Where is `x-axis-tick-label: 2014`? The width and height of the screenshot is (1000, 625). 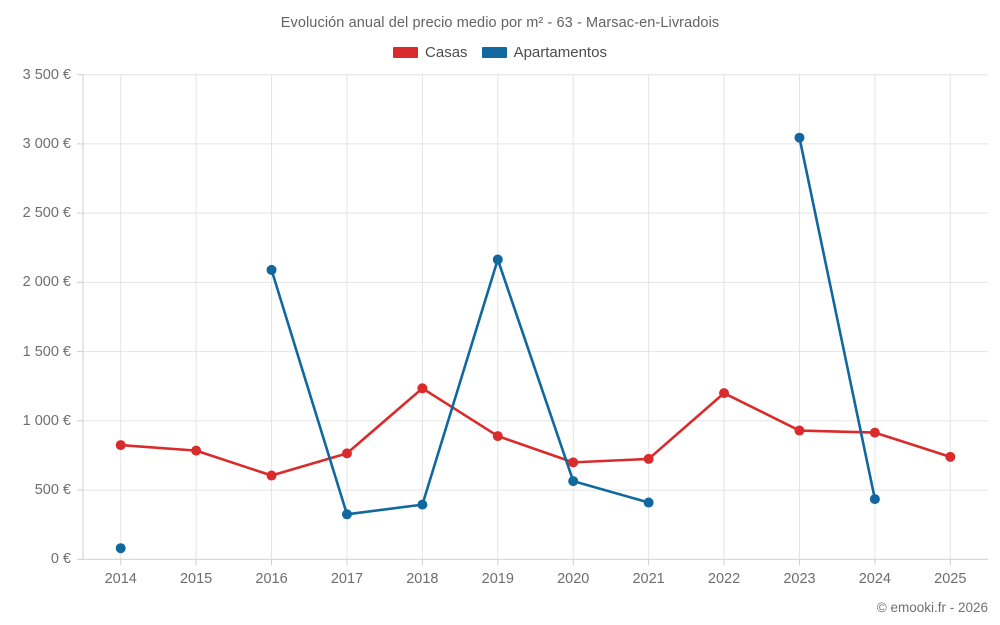
x-axis-tick-label: 2014 is located at coordinates (120, 579).